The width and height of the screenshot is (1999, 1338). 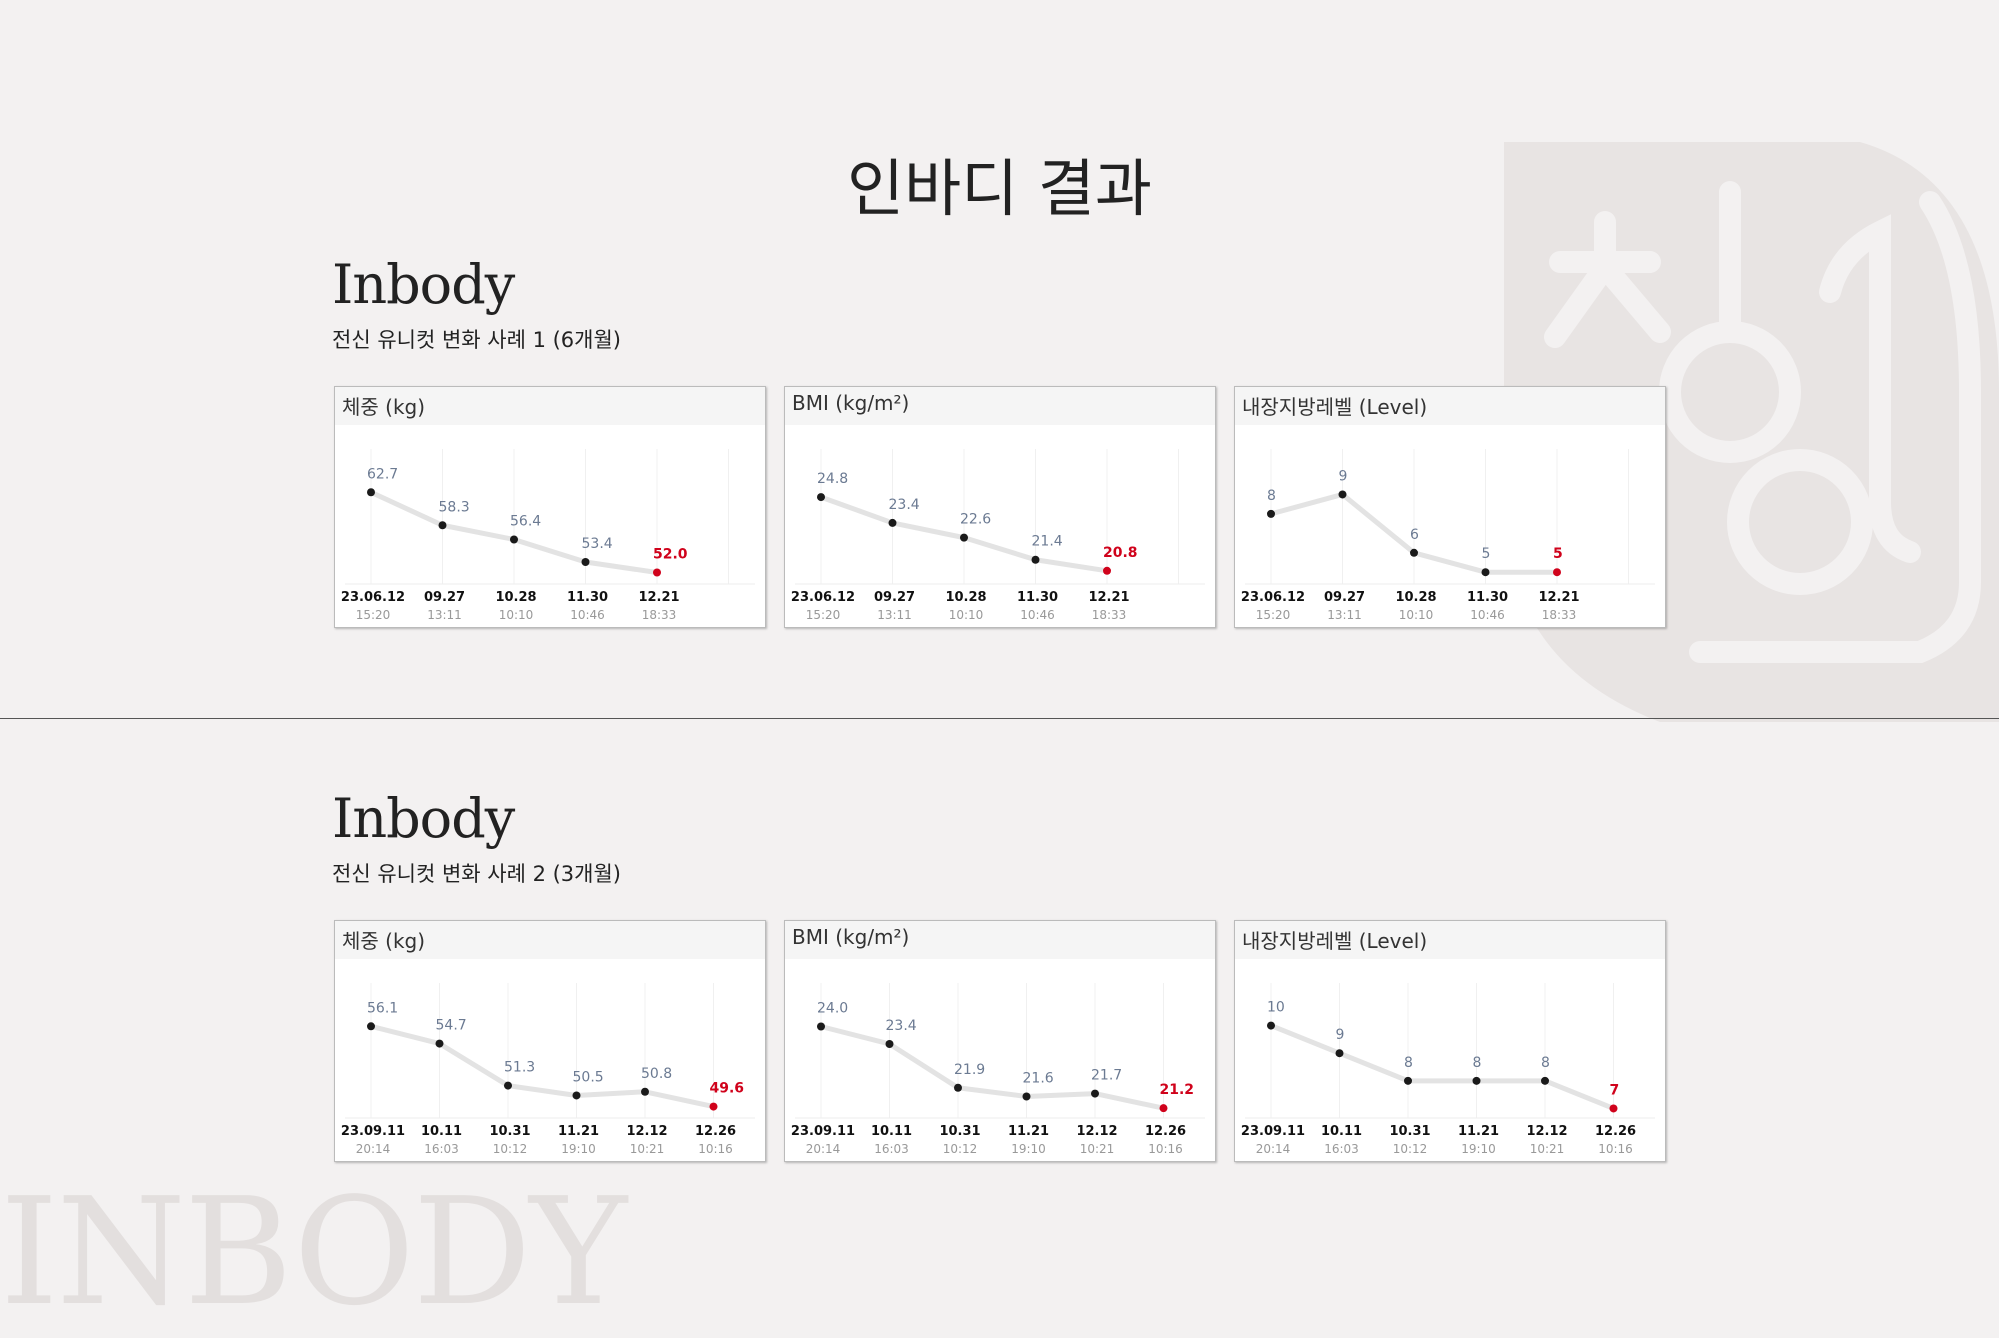 What do you see at coordinates (477, 874) in the screenshot?
I see `section-caption: 전신 유니컷 변화 사례 2 (3개월)` at bounding box center [477, 874].